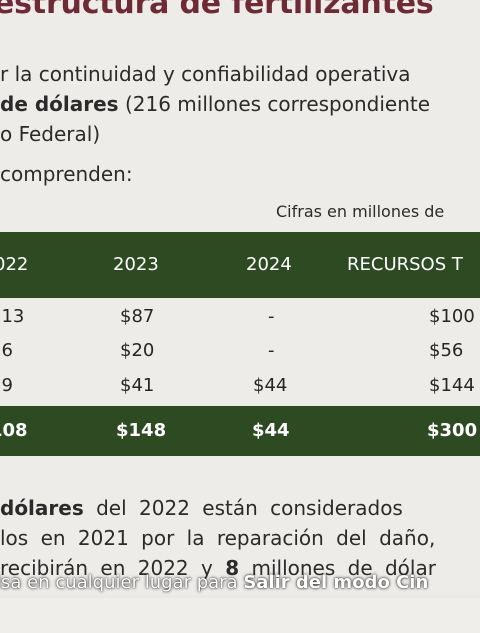 The width and height of the screenshot is (480, 633). What do you see at coordinates (240, 319) in the screenshot?
I see `table-row: $13 $87 - $100` at bounding box center [240, 319].